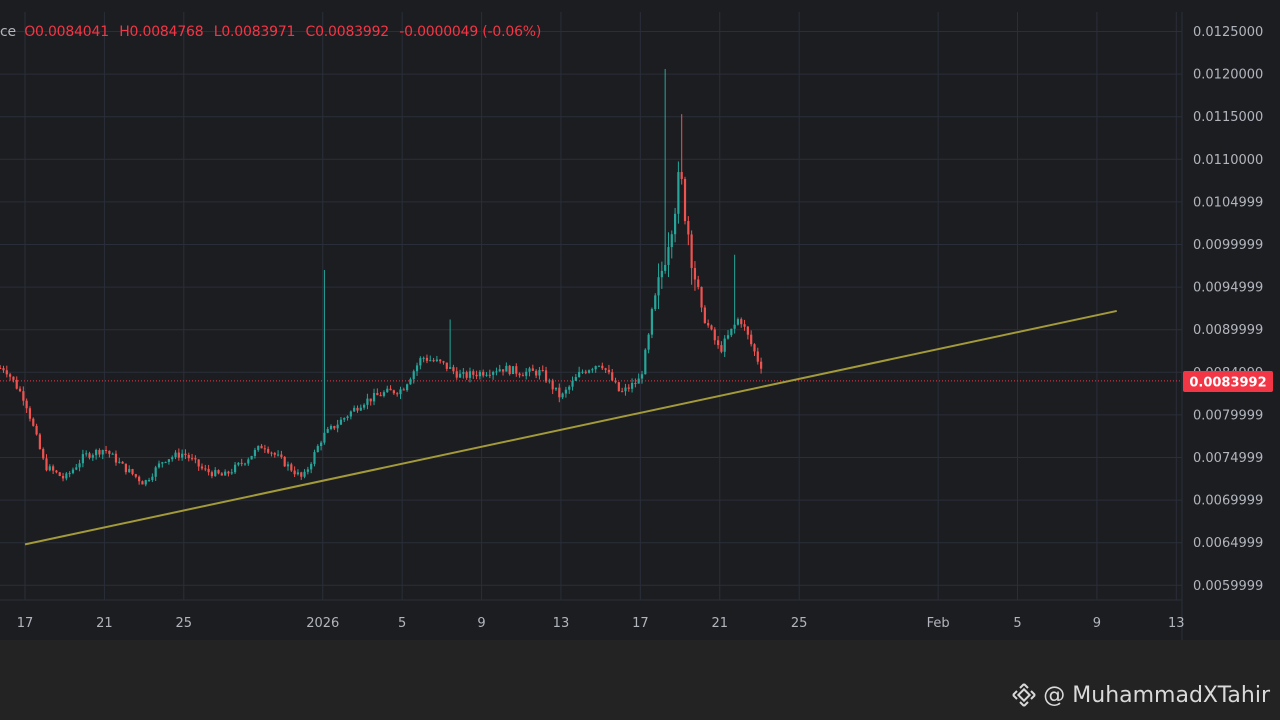  Describe the element at coordinates (166, 32) in the screenshot. I see `legend-high-value: 0.0084768` at that location.